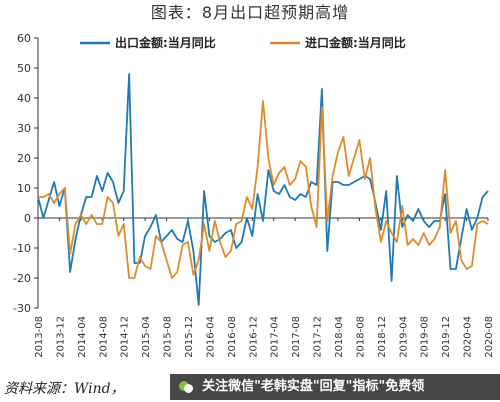  What do you see at coordinates (24, 38) in the screenshot?
I see `y-tick-label: 60` at bounding box center [24, 38].